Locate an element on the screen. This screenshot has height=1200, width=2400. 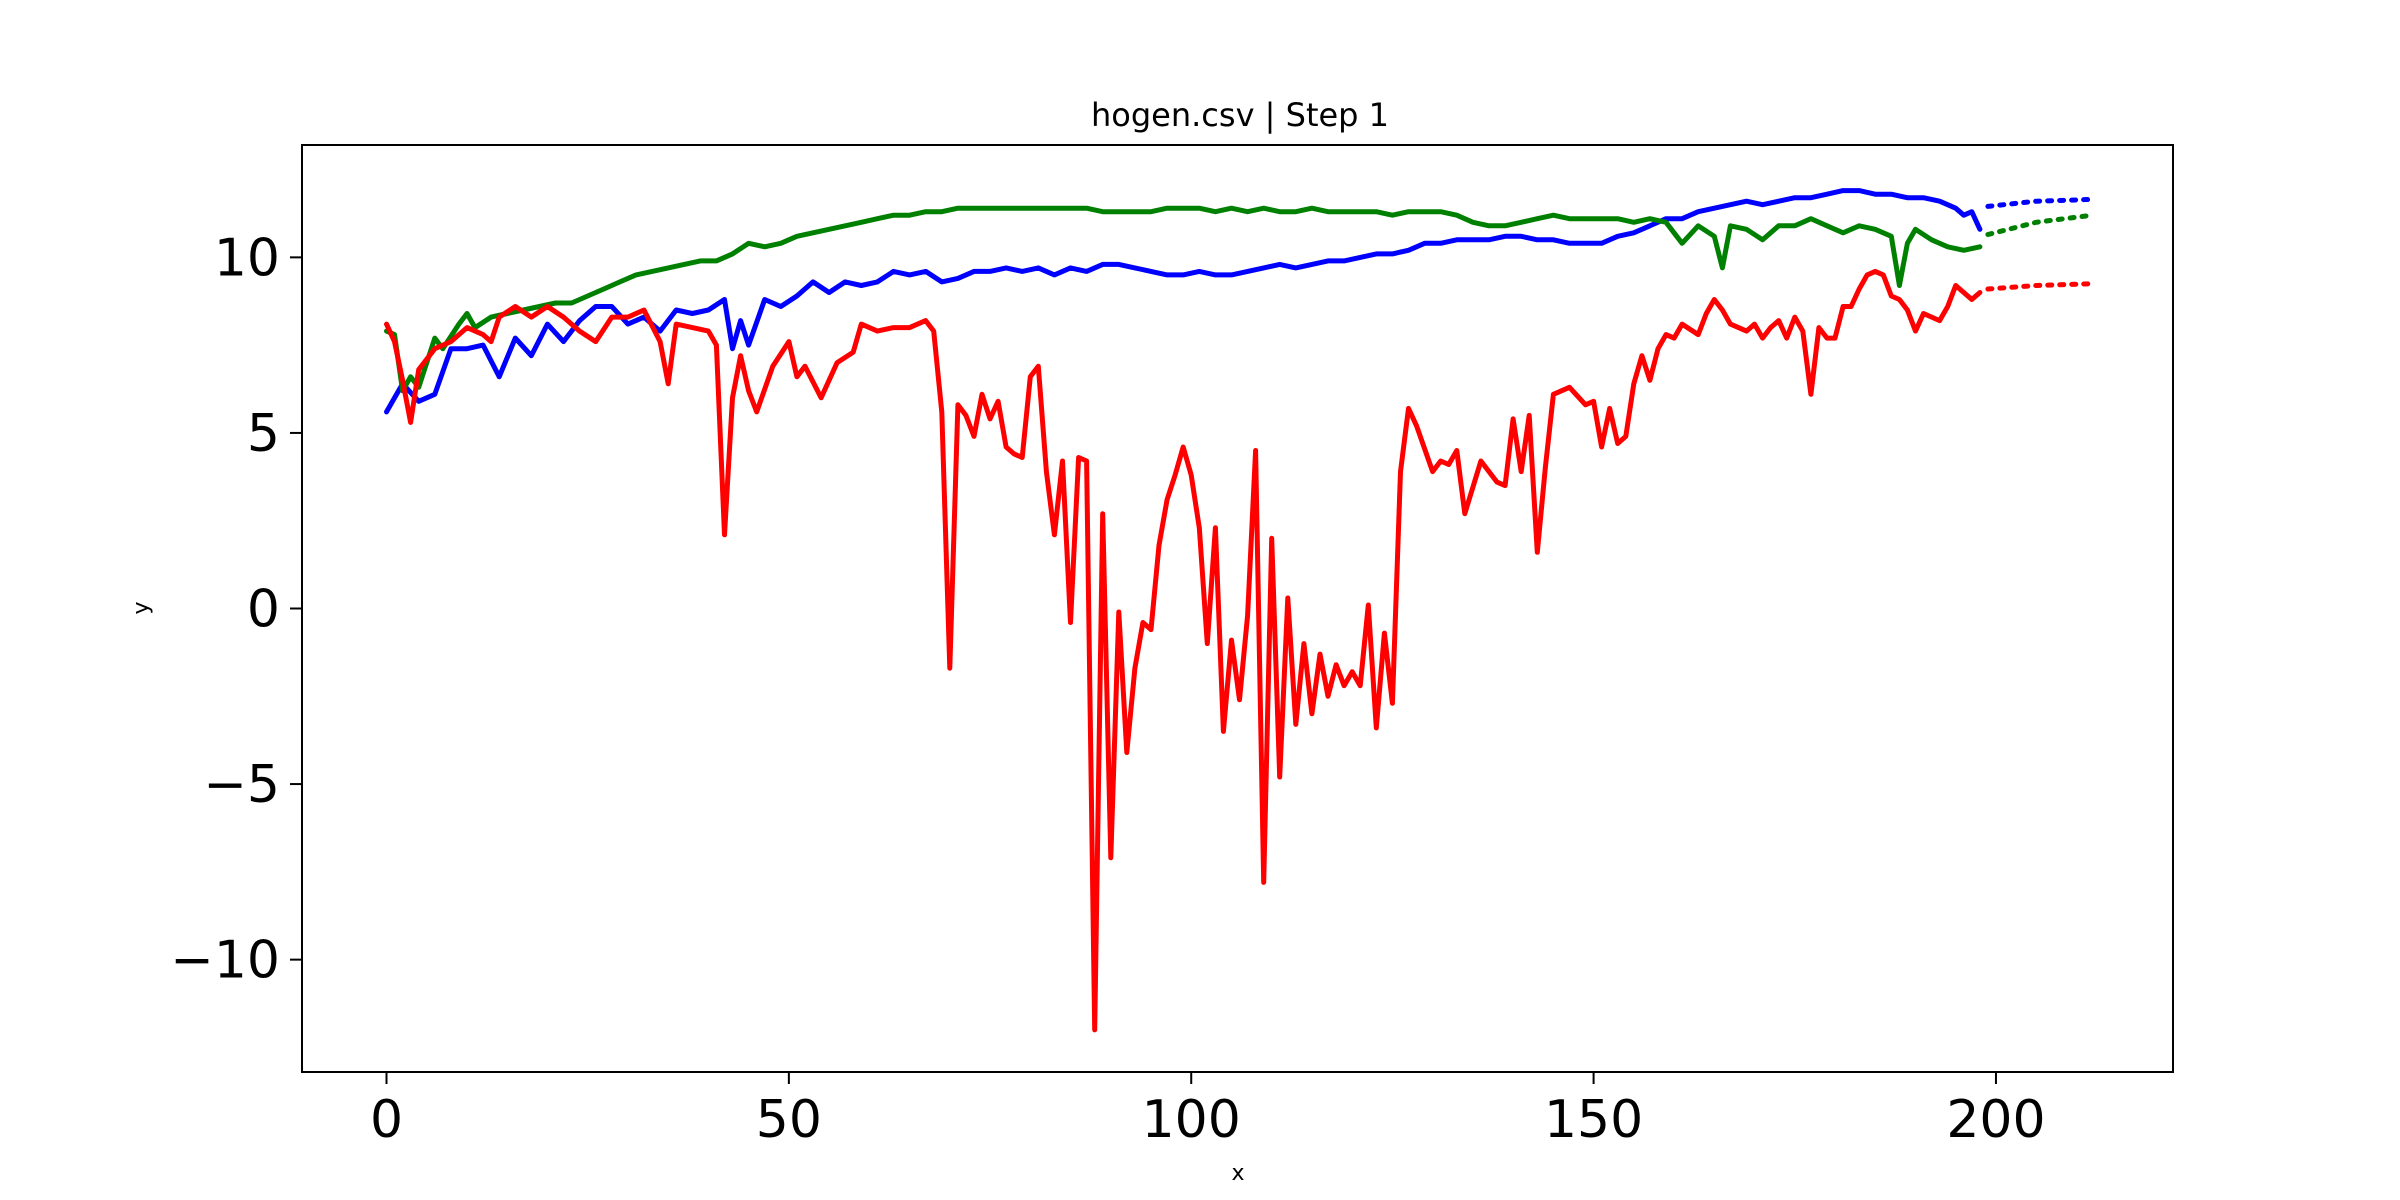
x-tick-label: 150 is located at coordinates (1593, 1120).